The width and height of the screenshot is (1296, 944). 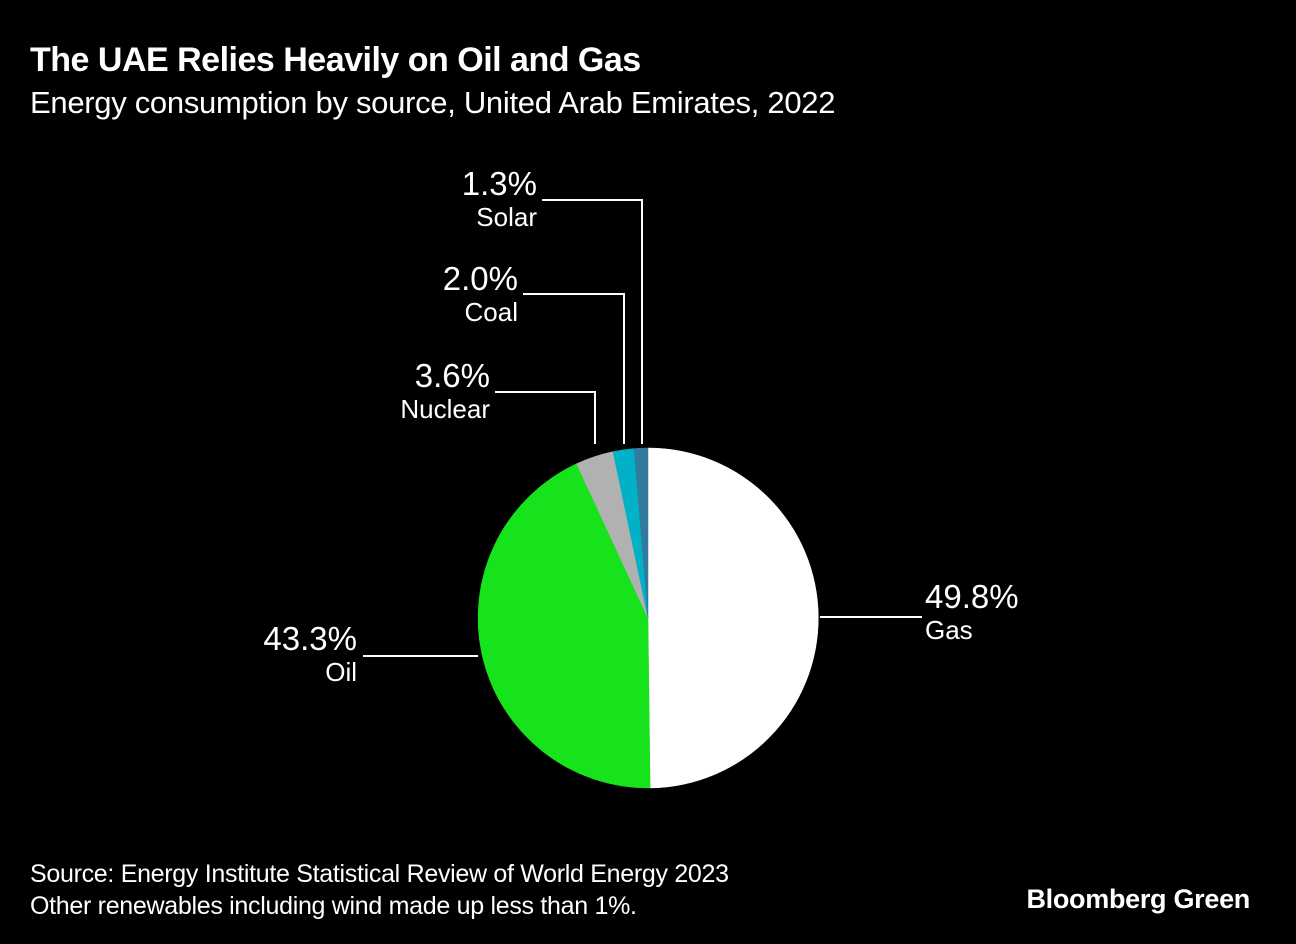 I want to click on callout-gas-value: 49.8%, so click(x=972, y=596).